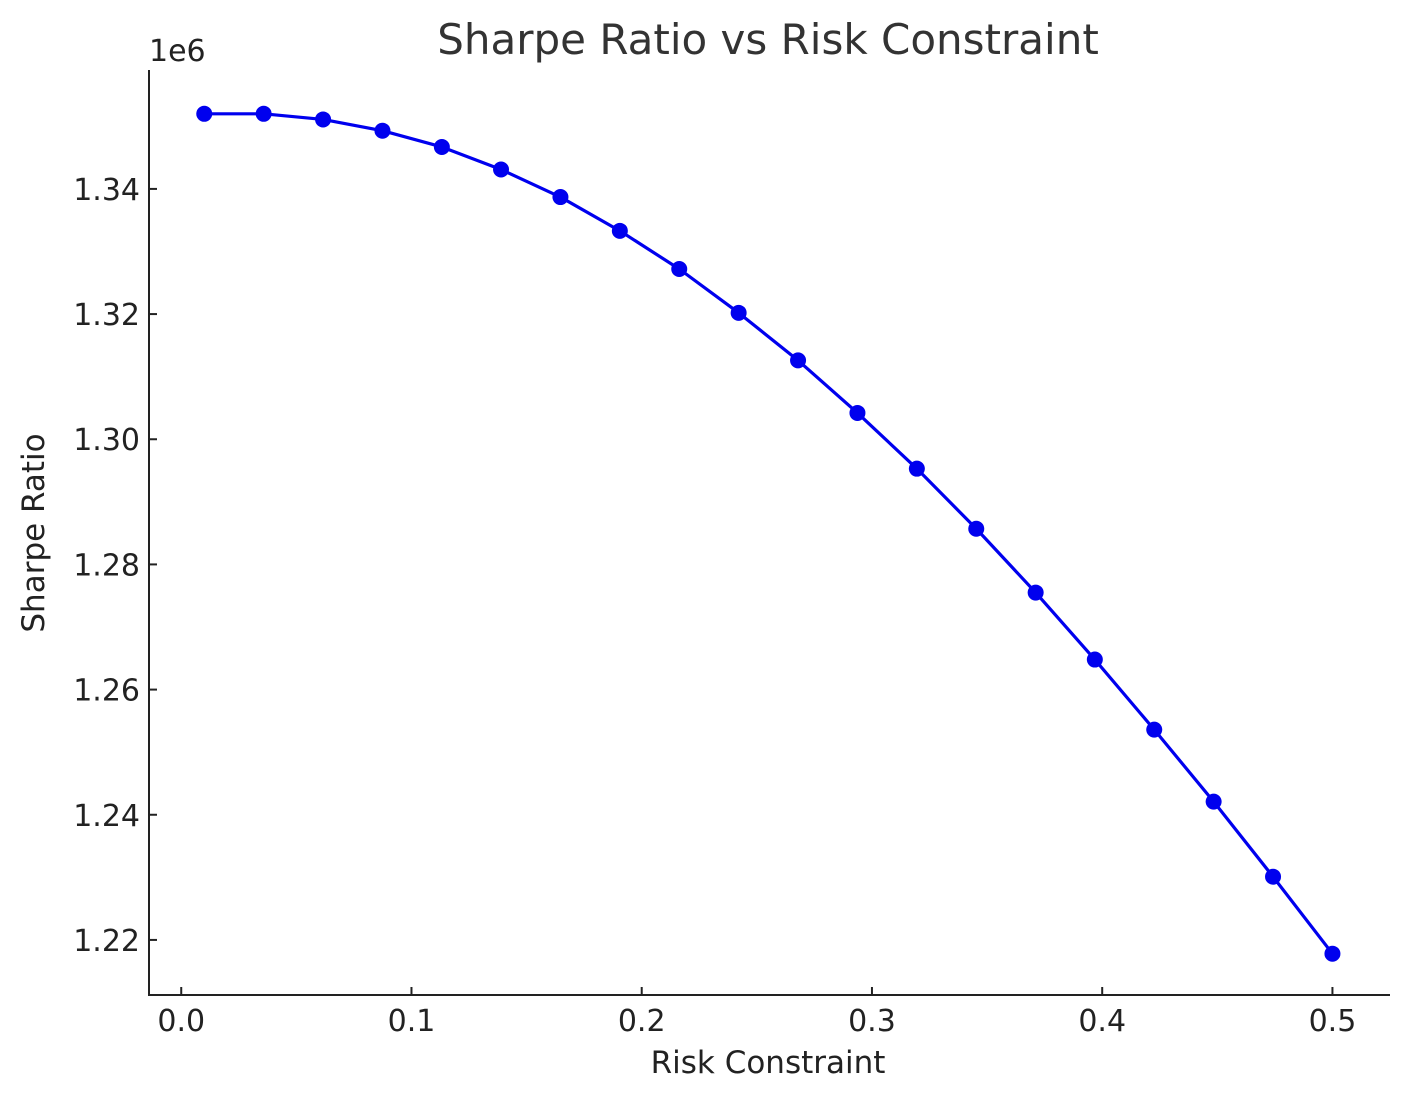 This screenshot has width=1408, height=1101. What do you see at coordinates (106, 816) in the screenshot?
I see `y-tick-label: 1.24` at bounding box center [106, 816].